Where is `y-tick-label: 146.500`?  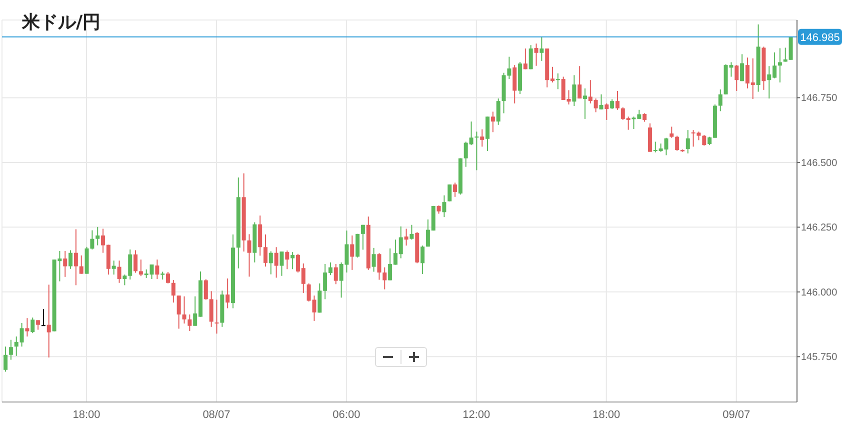
y-tick-label: 146.500 is located at coordinates (819, 163).